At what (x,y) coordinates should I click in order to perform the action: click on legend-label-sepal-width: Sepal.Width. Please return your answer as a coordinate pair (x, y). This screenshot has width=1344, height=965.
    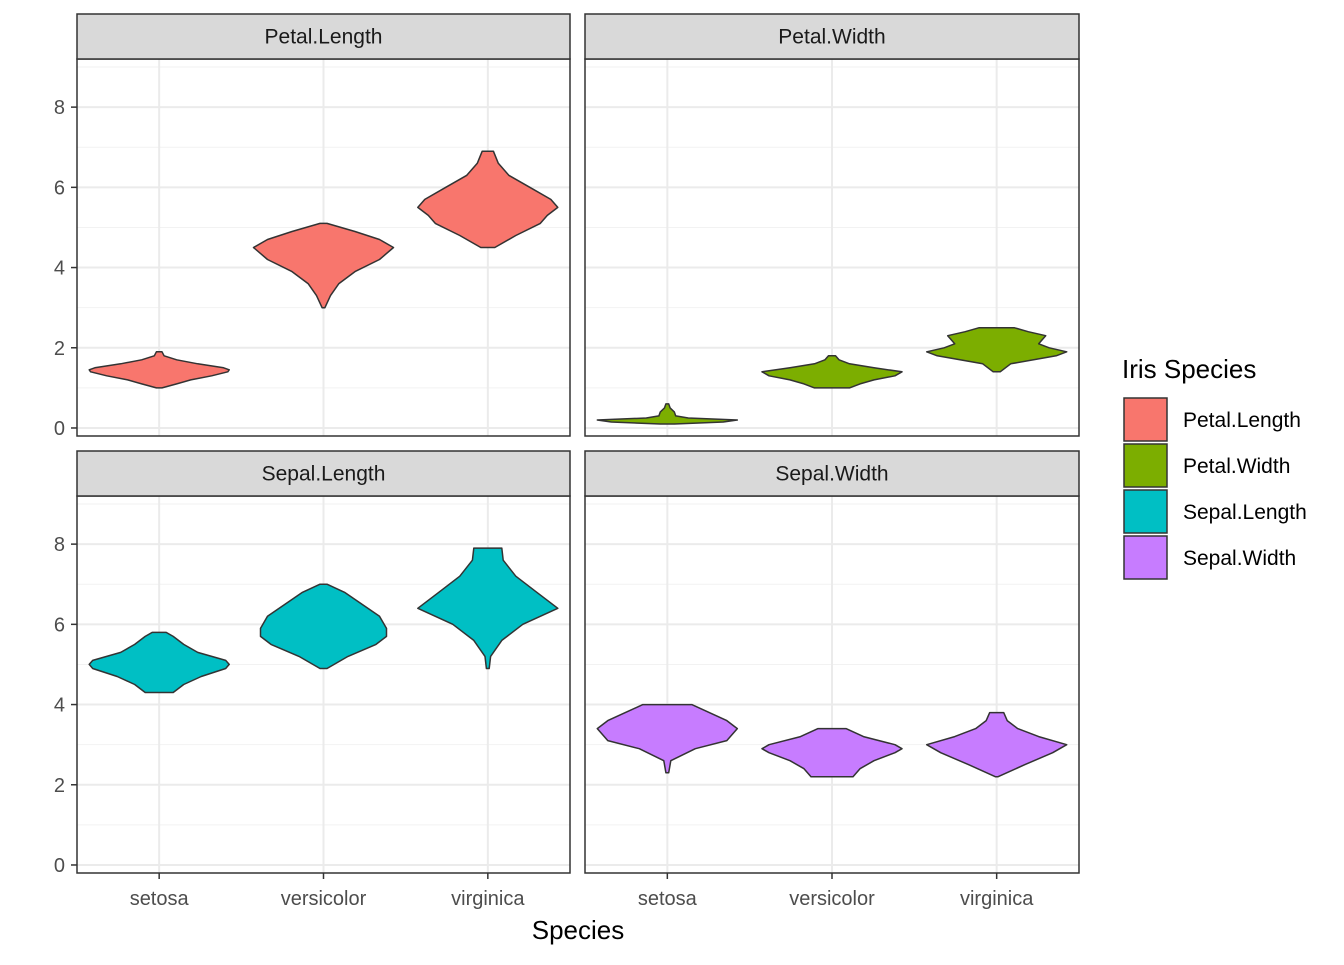
    Looking at the image, I should click on (1239, 558).